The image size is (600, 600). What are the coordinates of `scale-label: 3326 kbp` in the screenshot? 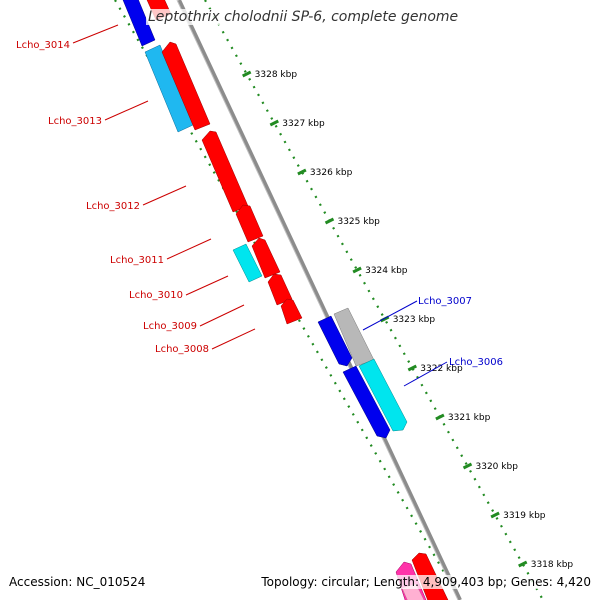 It's located at (331, 173).